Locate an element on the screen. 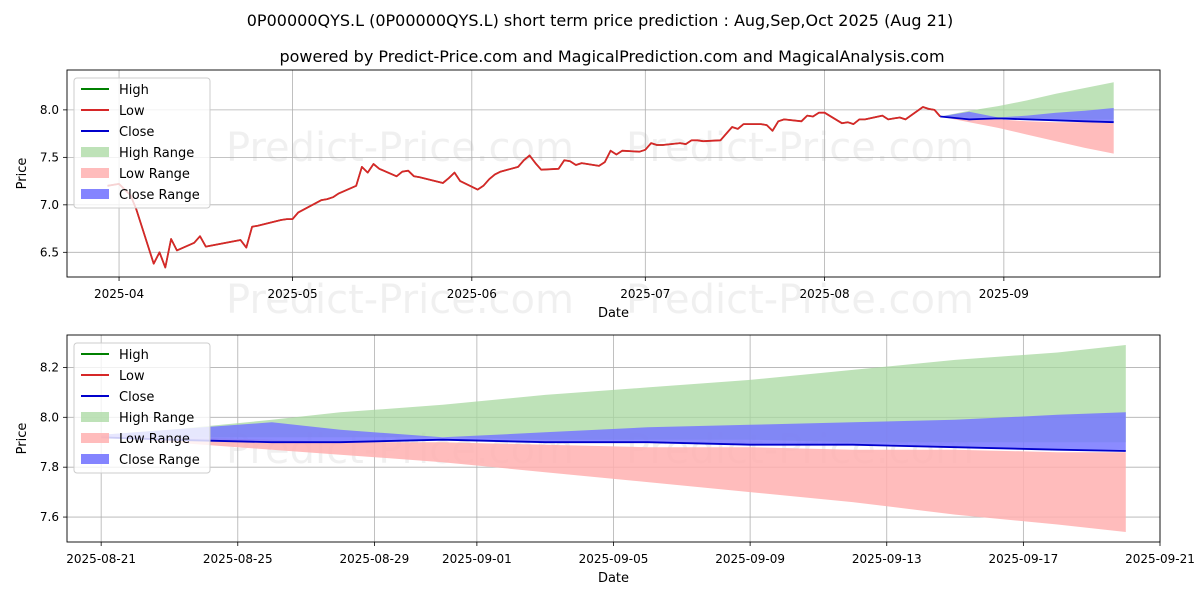 The width and height of the screenshot is (1200, 604). x-tick-label: 2025-04 is located at coordinates (119, 294).